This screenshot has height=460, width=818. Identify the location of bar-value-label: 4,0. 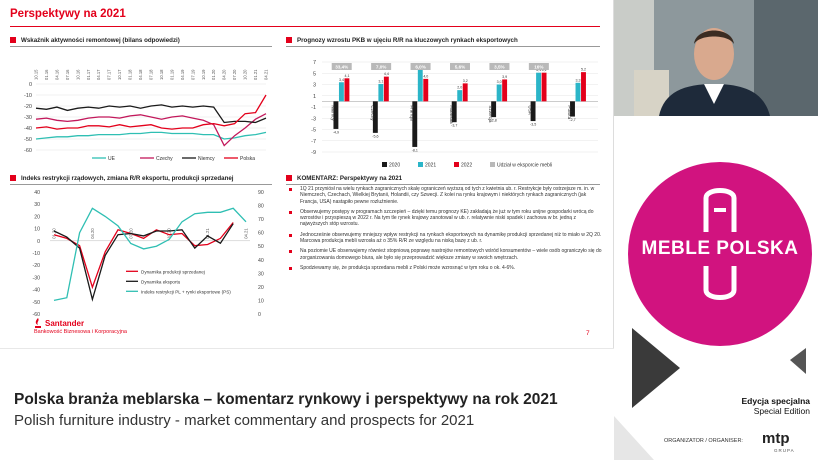
(425, 76).